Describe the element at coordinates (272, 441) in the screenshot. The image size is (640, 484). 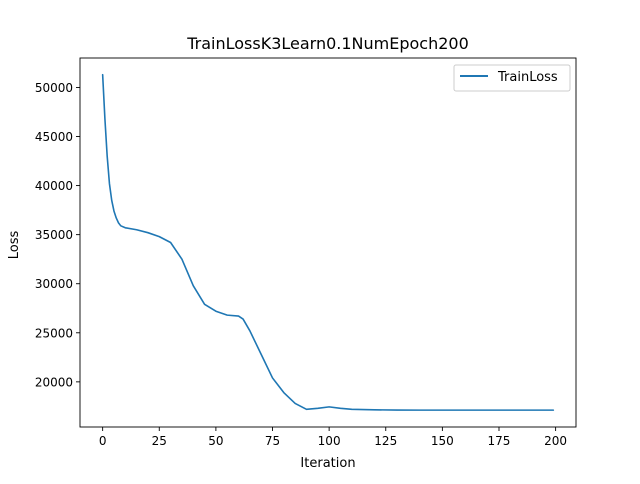
I see `x-tick-label: 75` at that location.